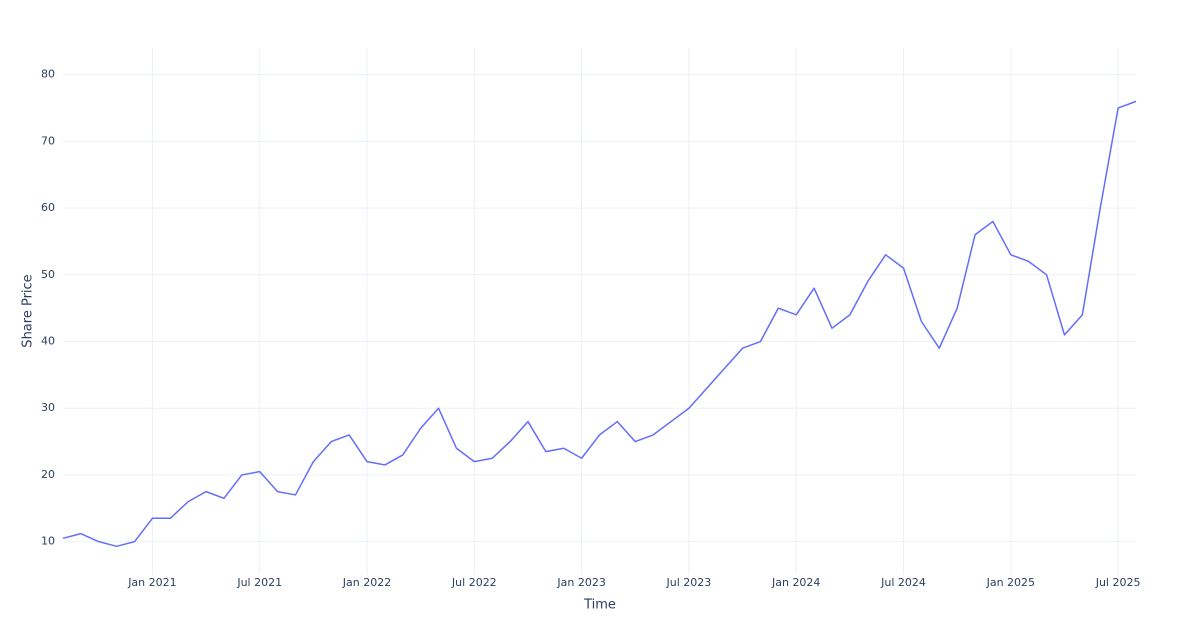  Describe the element at coordinates (903, 582) in the screenshot. I see `x-tick-label: Jul 2024` at that location.